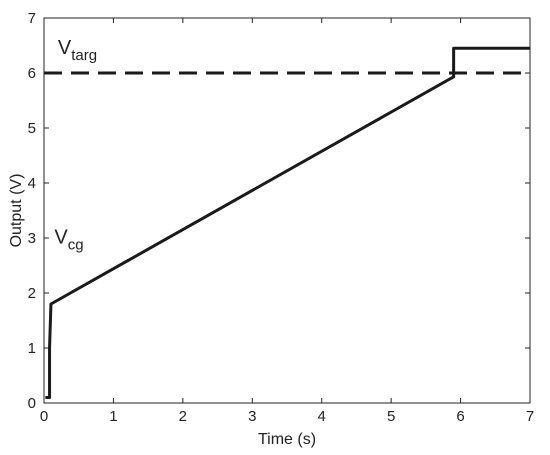 This screenshot has width=550, height=455. What do you see at coordinates (16, 211) in the screenshot?
I see `y-axis-label: Output (V)` at bounding box center [16, 211].